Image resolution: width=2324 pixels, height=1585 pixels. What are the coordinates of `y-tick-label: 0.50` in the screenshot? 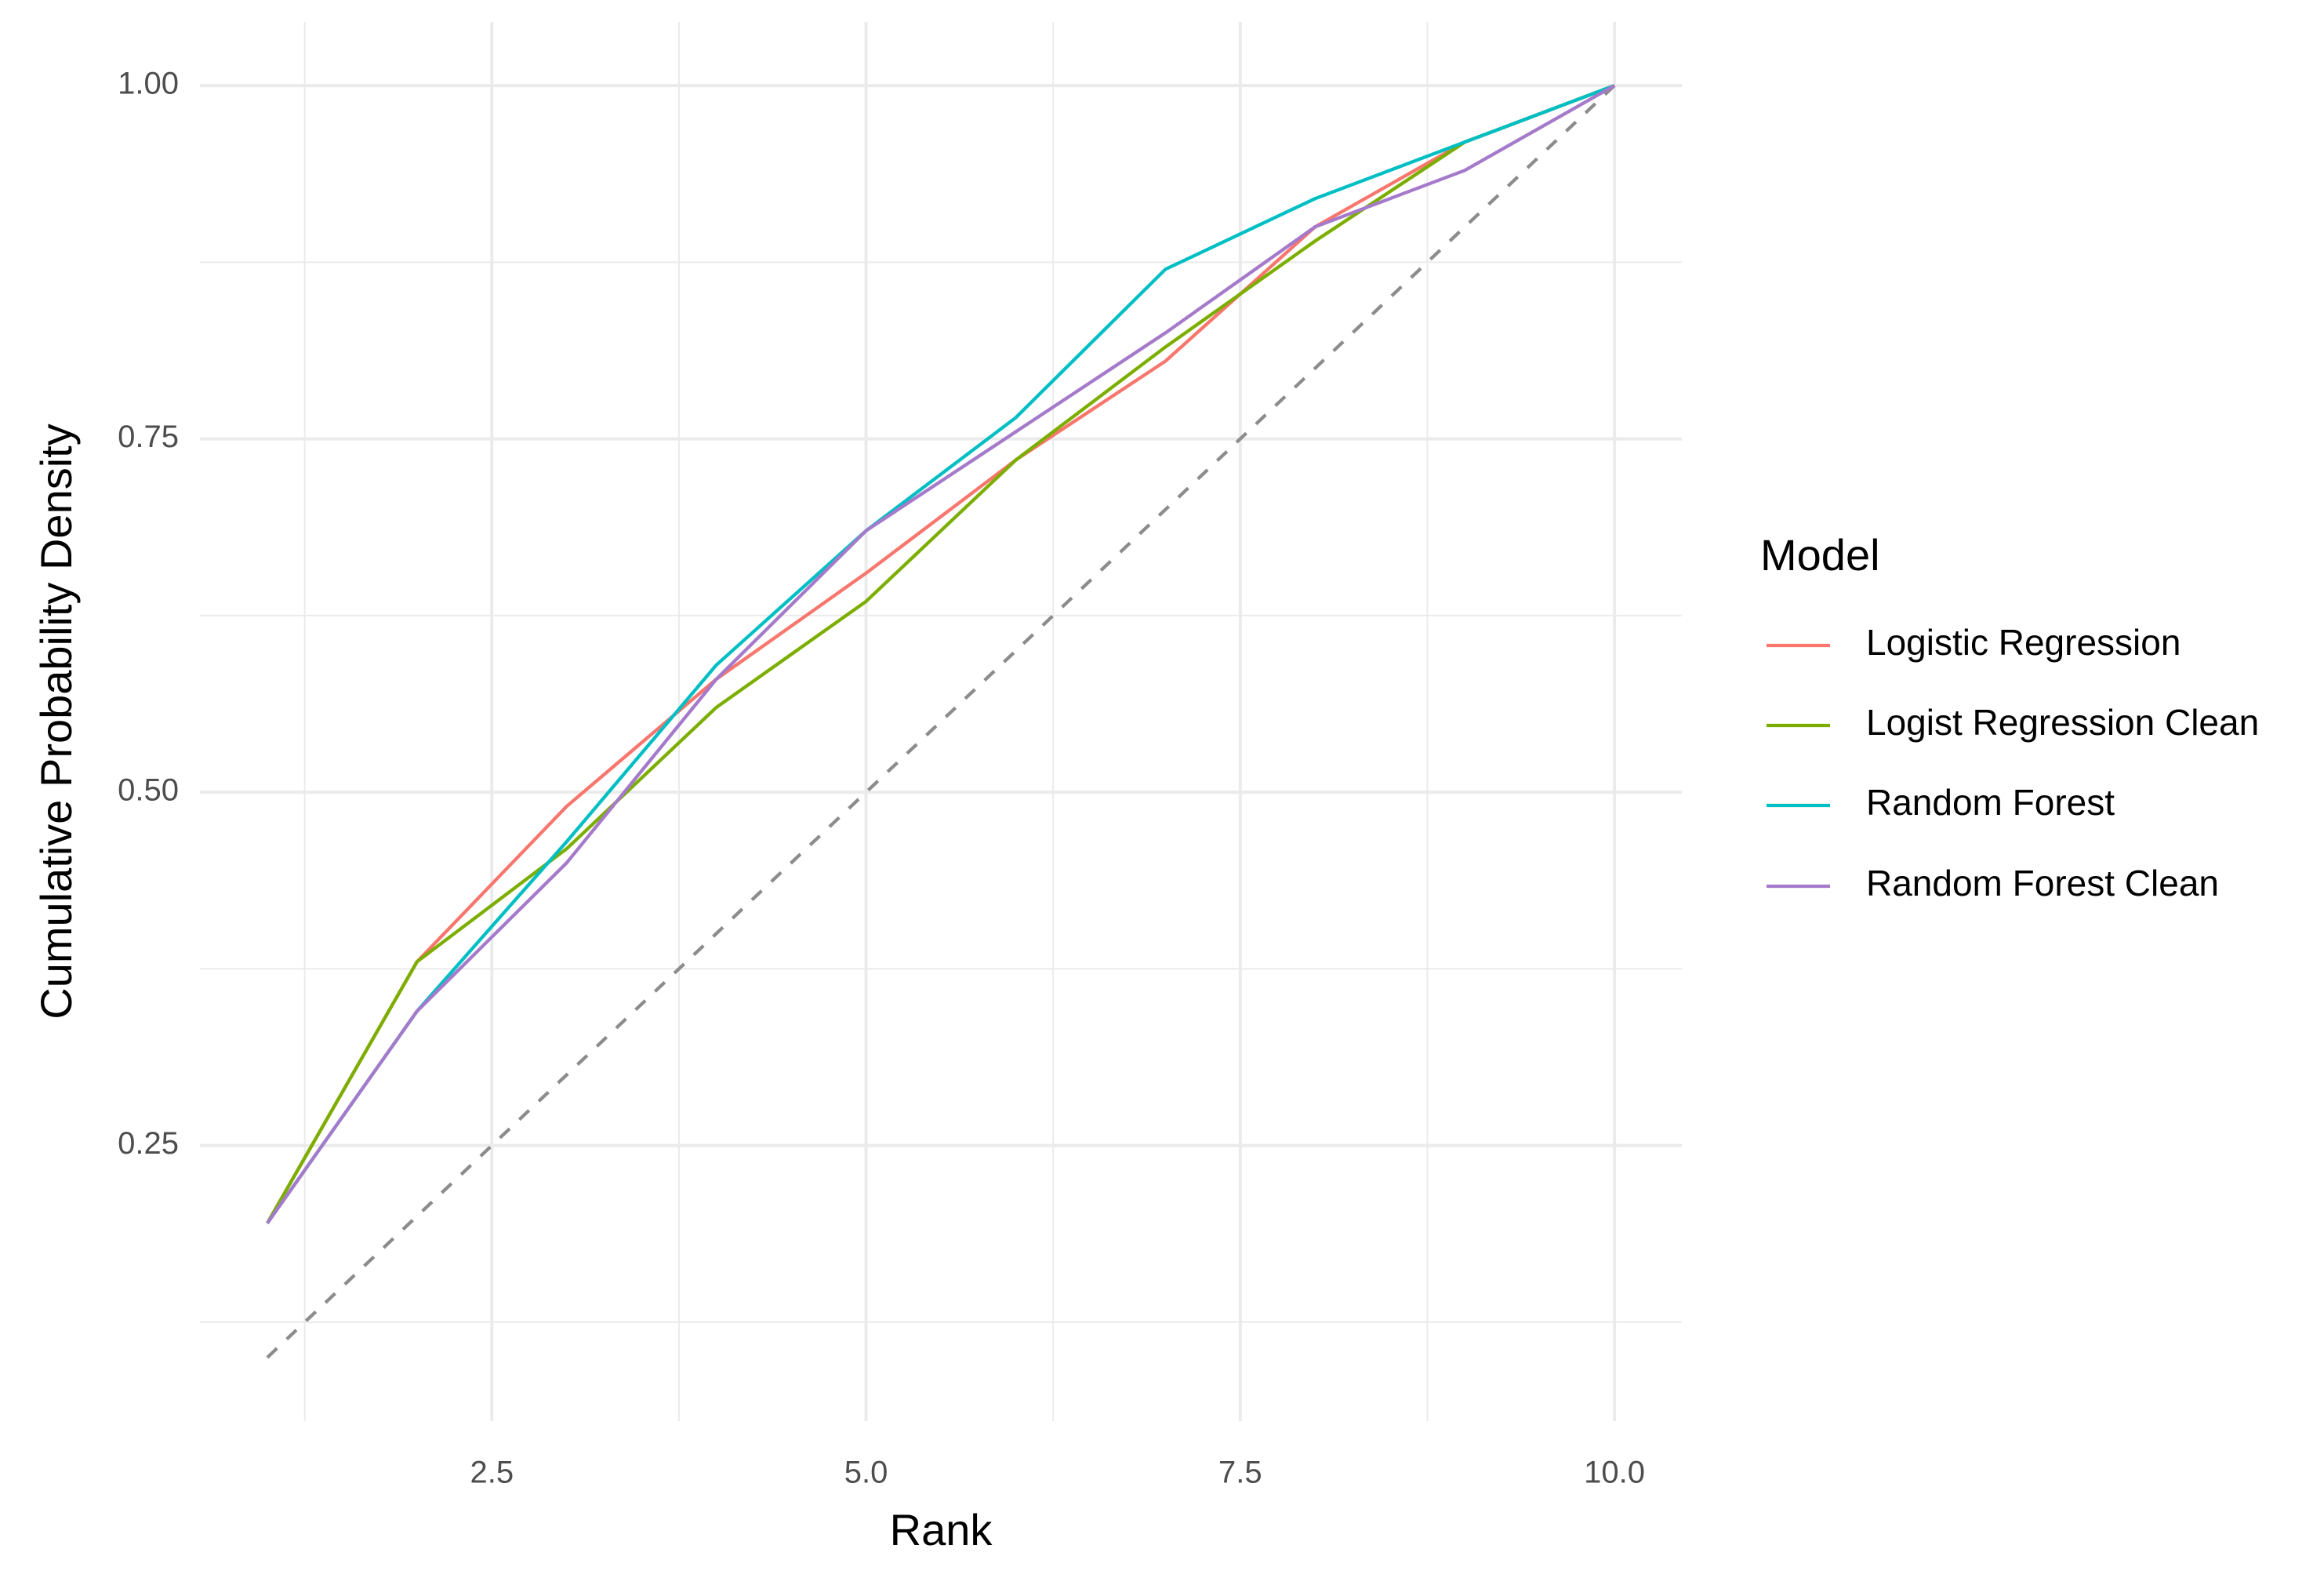 It's located at (148, 790).